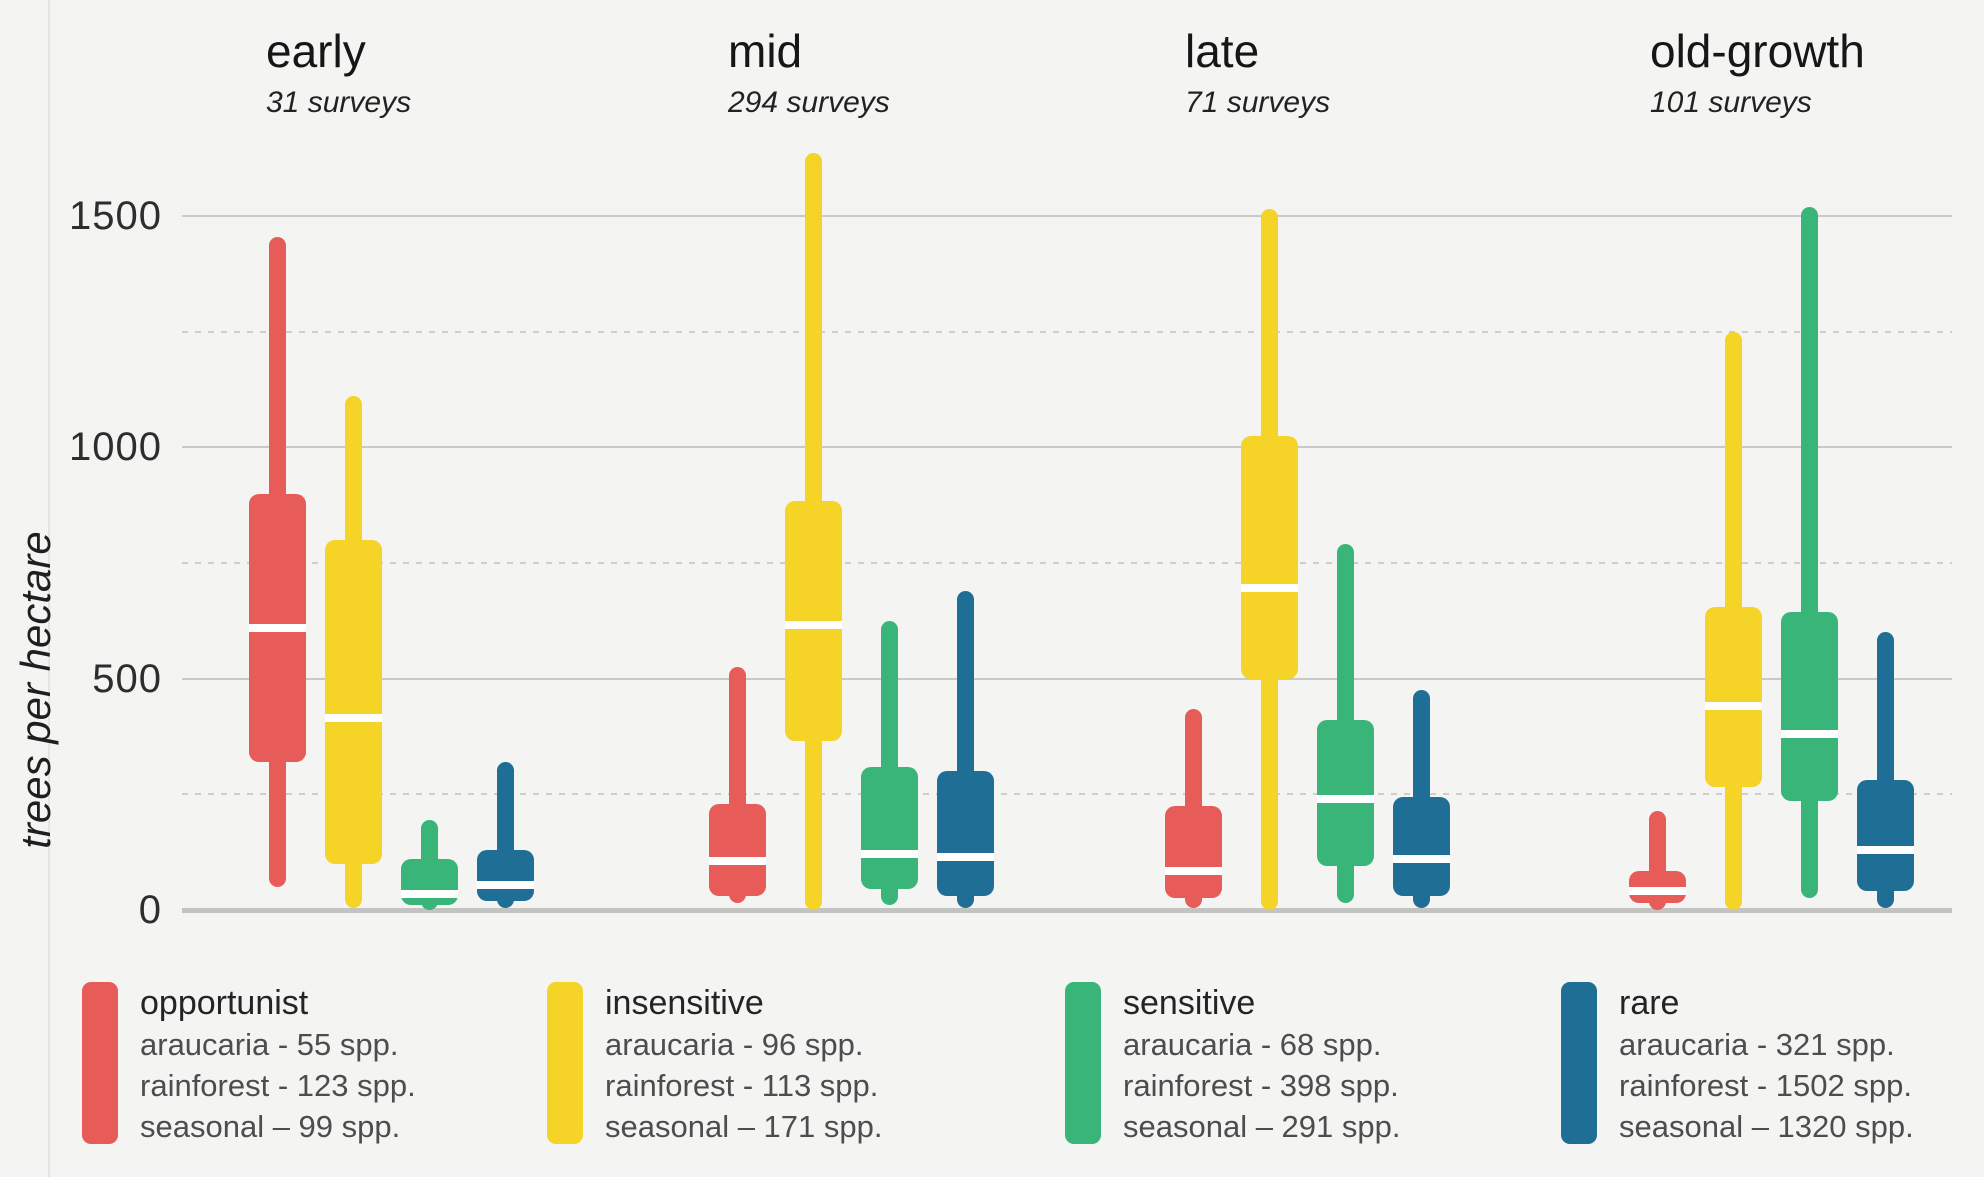 The width and height of the screenshot is (1984, 1177). I want to click on box-old-growth-sensitive, so click(1810, 706).